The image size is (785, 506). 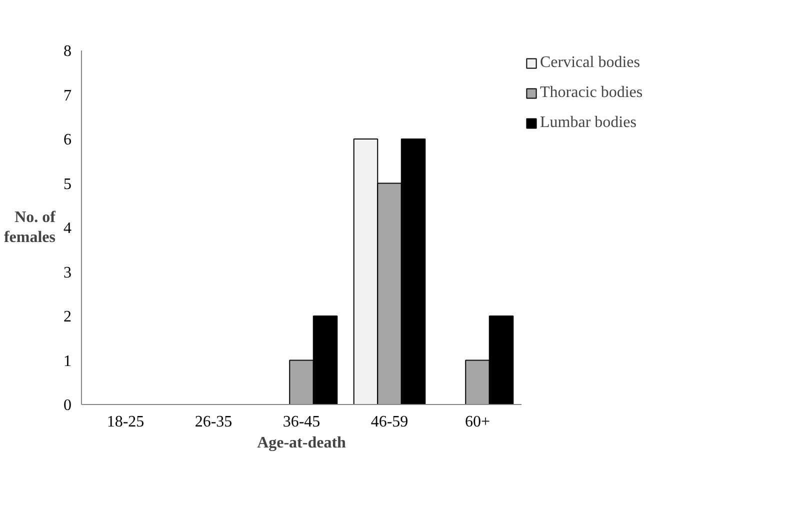 I want to click on legend-label: Cervical bodies, so click(x=590, y=63).